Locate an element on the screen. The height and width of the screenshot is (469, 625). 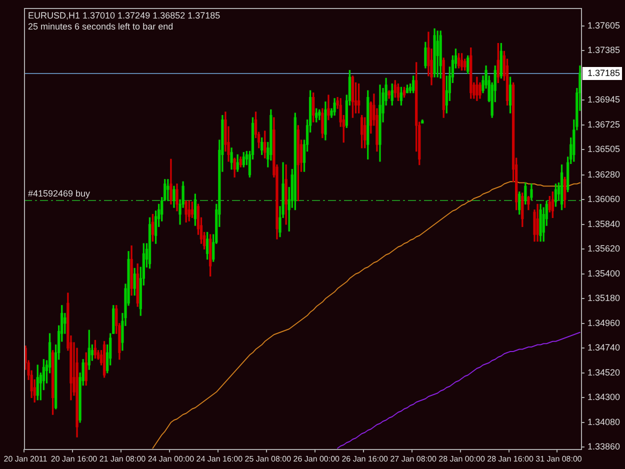
y-tick-label: 1.36505 is located at coordinates (603, 149).